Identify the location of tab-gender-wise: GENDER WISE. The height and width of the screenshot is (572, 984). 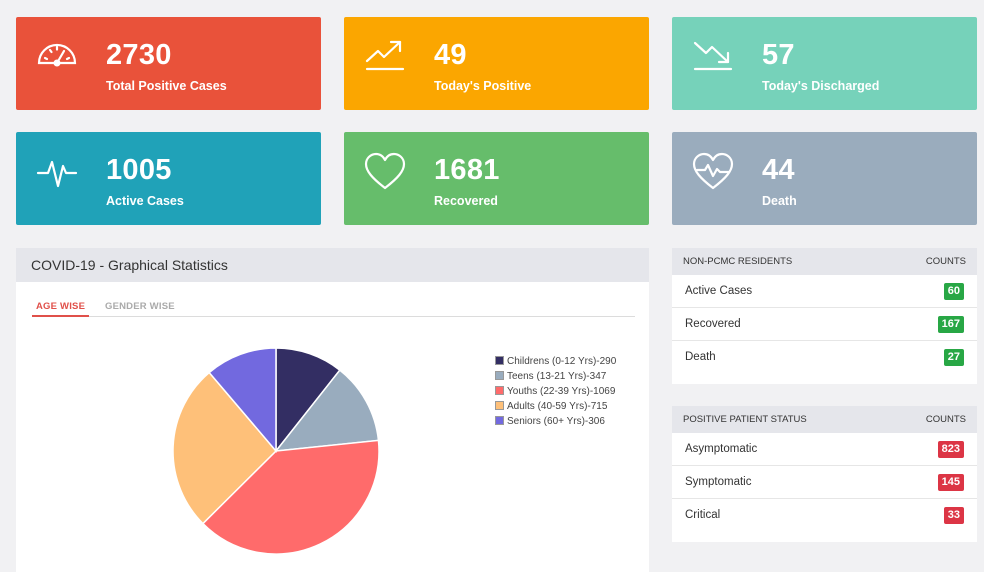
(140, 306).